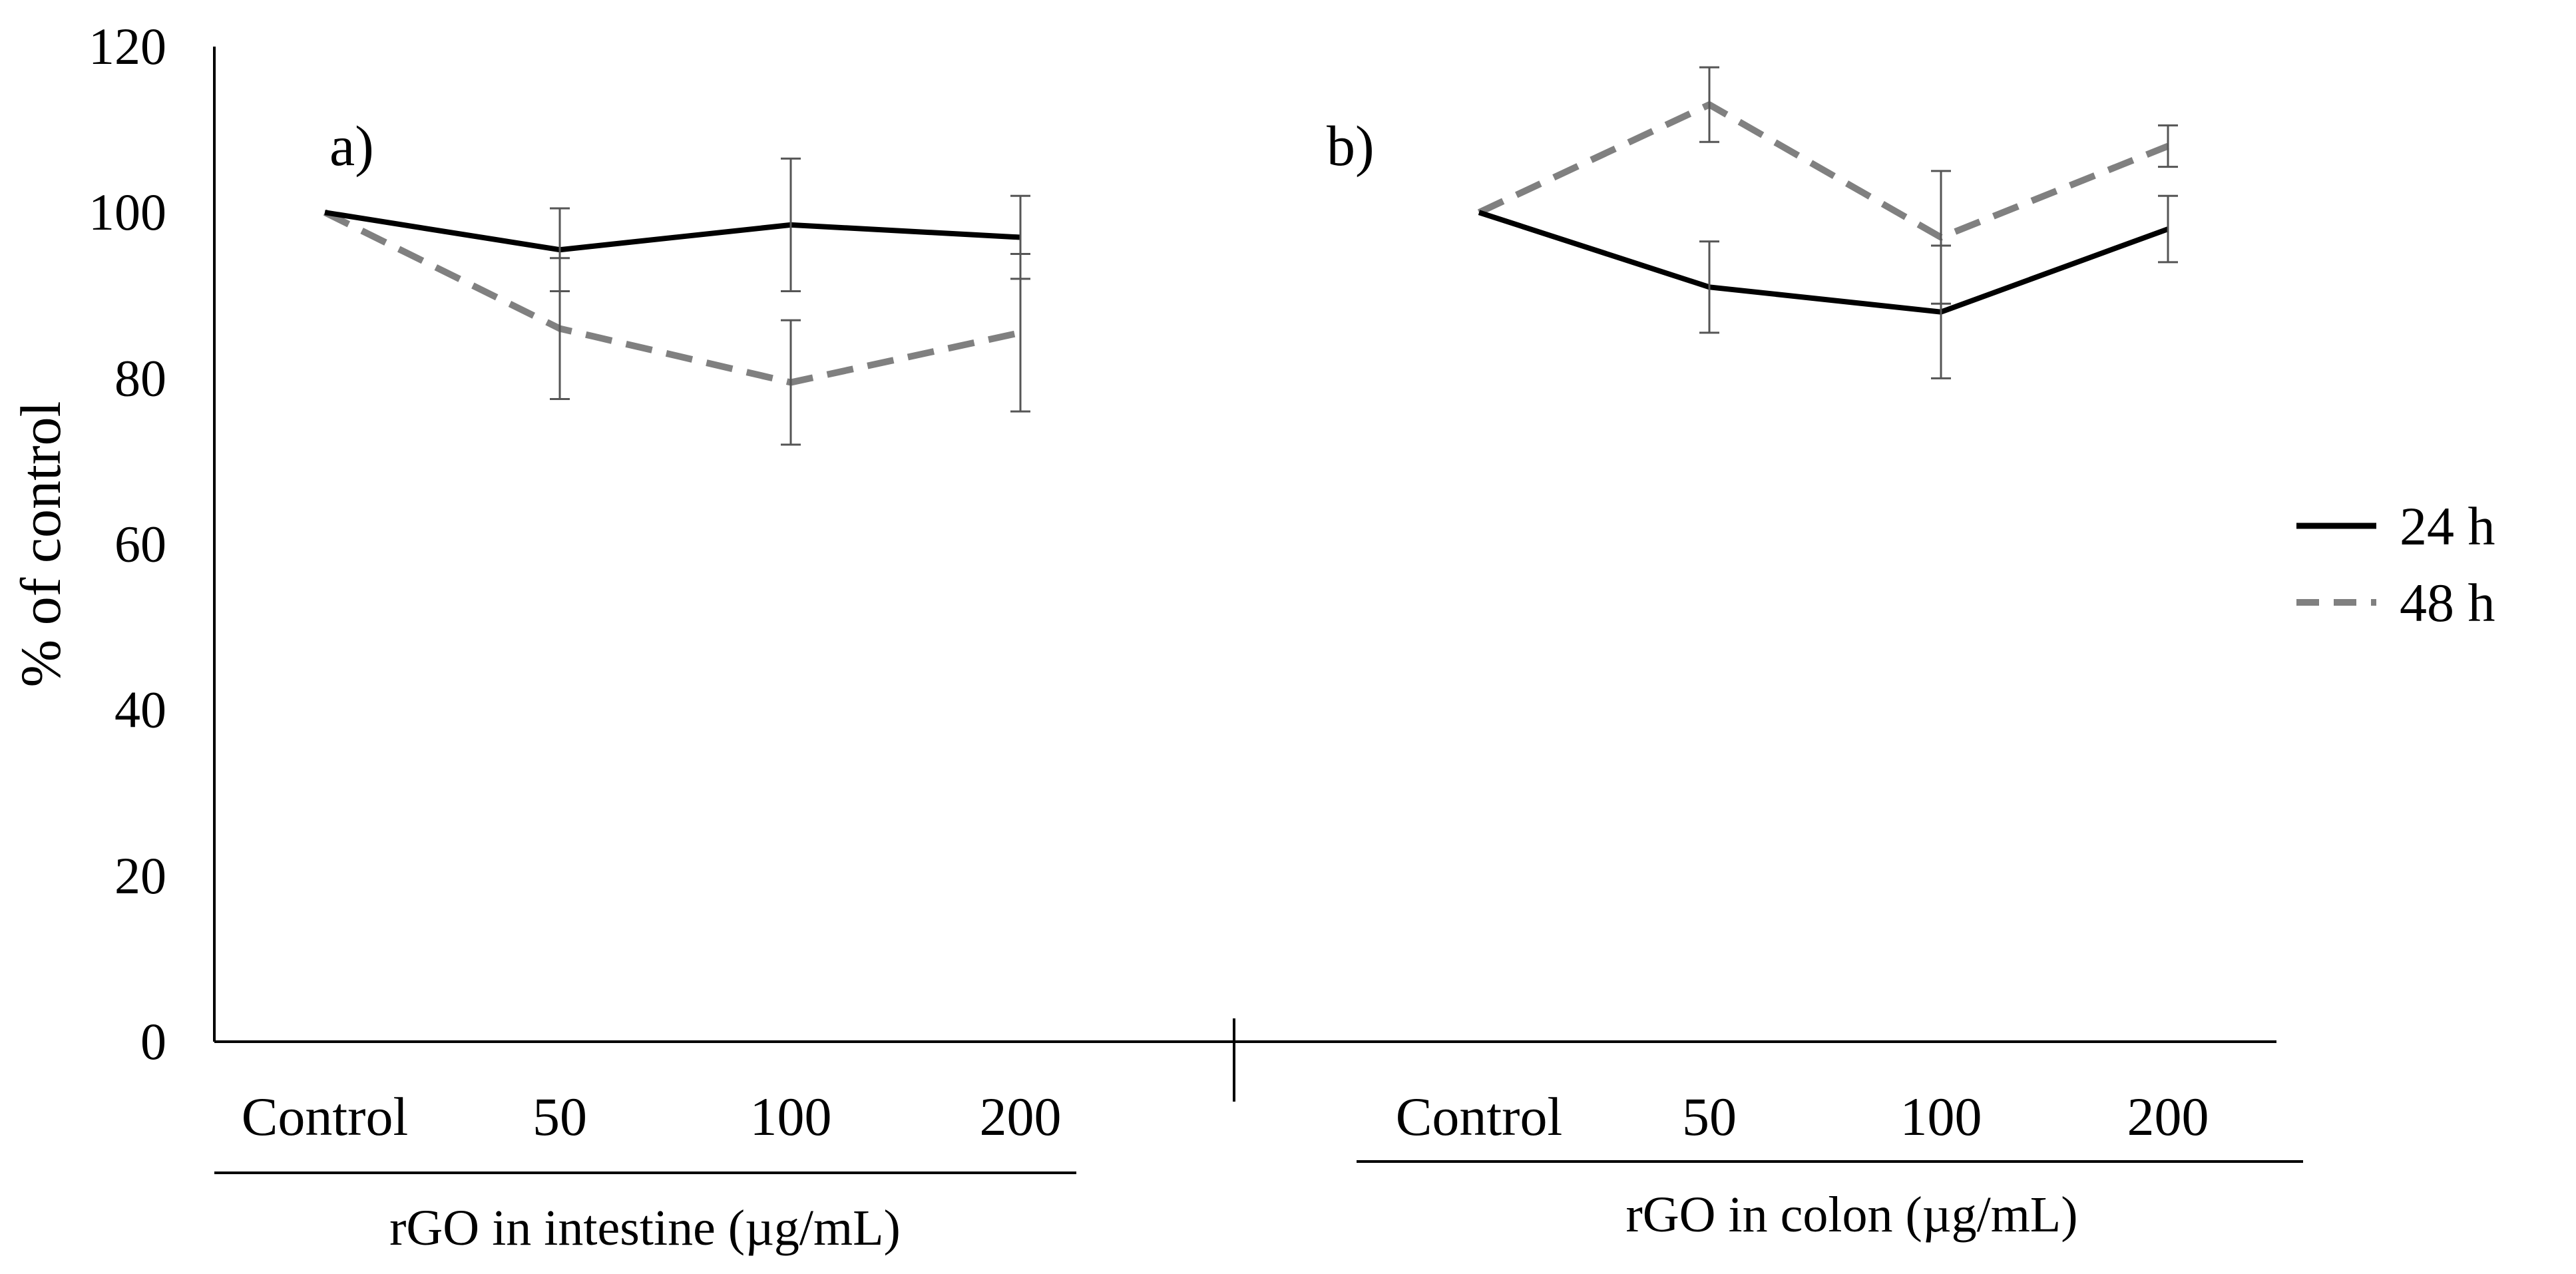 This screenshot has height=1274, width=2576. Describe the element at coordinates (1351, 146) in the screenshot. I see `panel-label: b)` at that location.